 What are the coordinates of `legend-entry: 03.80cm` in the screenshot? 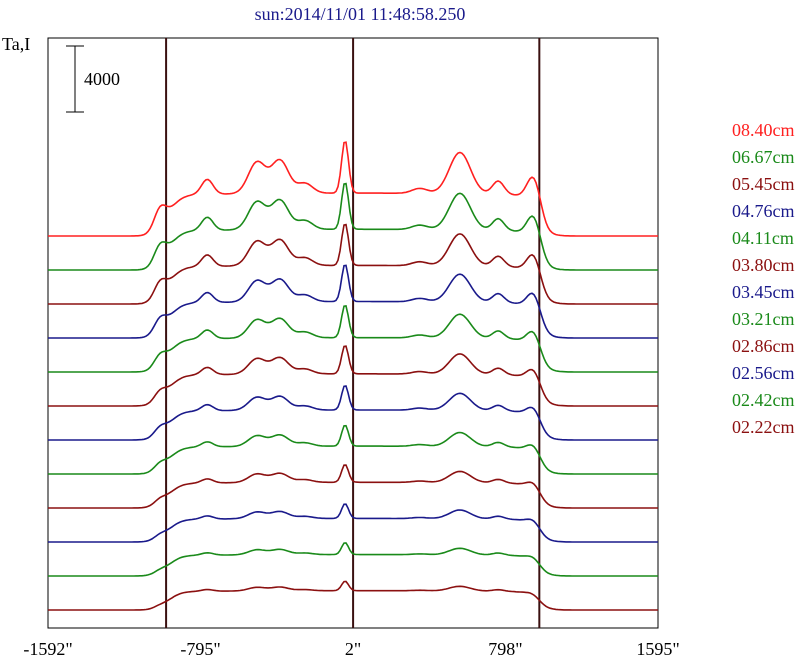 It's located at (763, 265).